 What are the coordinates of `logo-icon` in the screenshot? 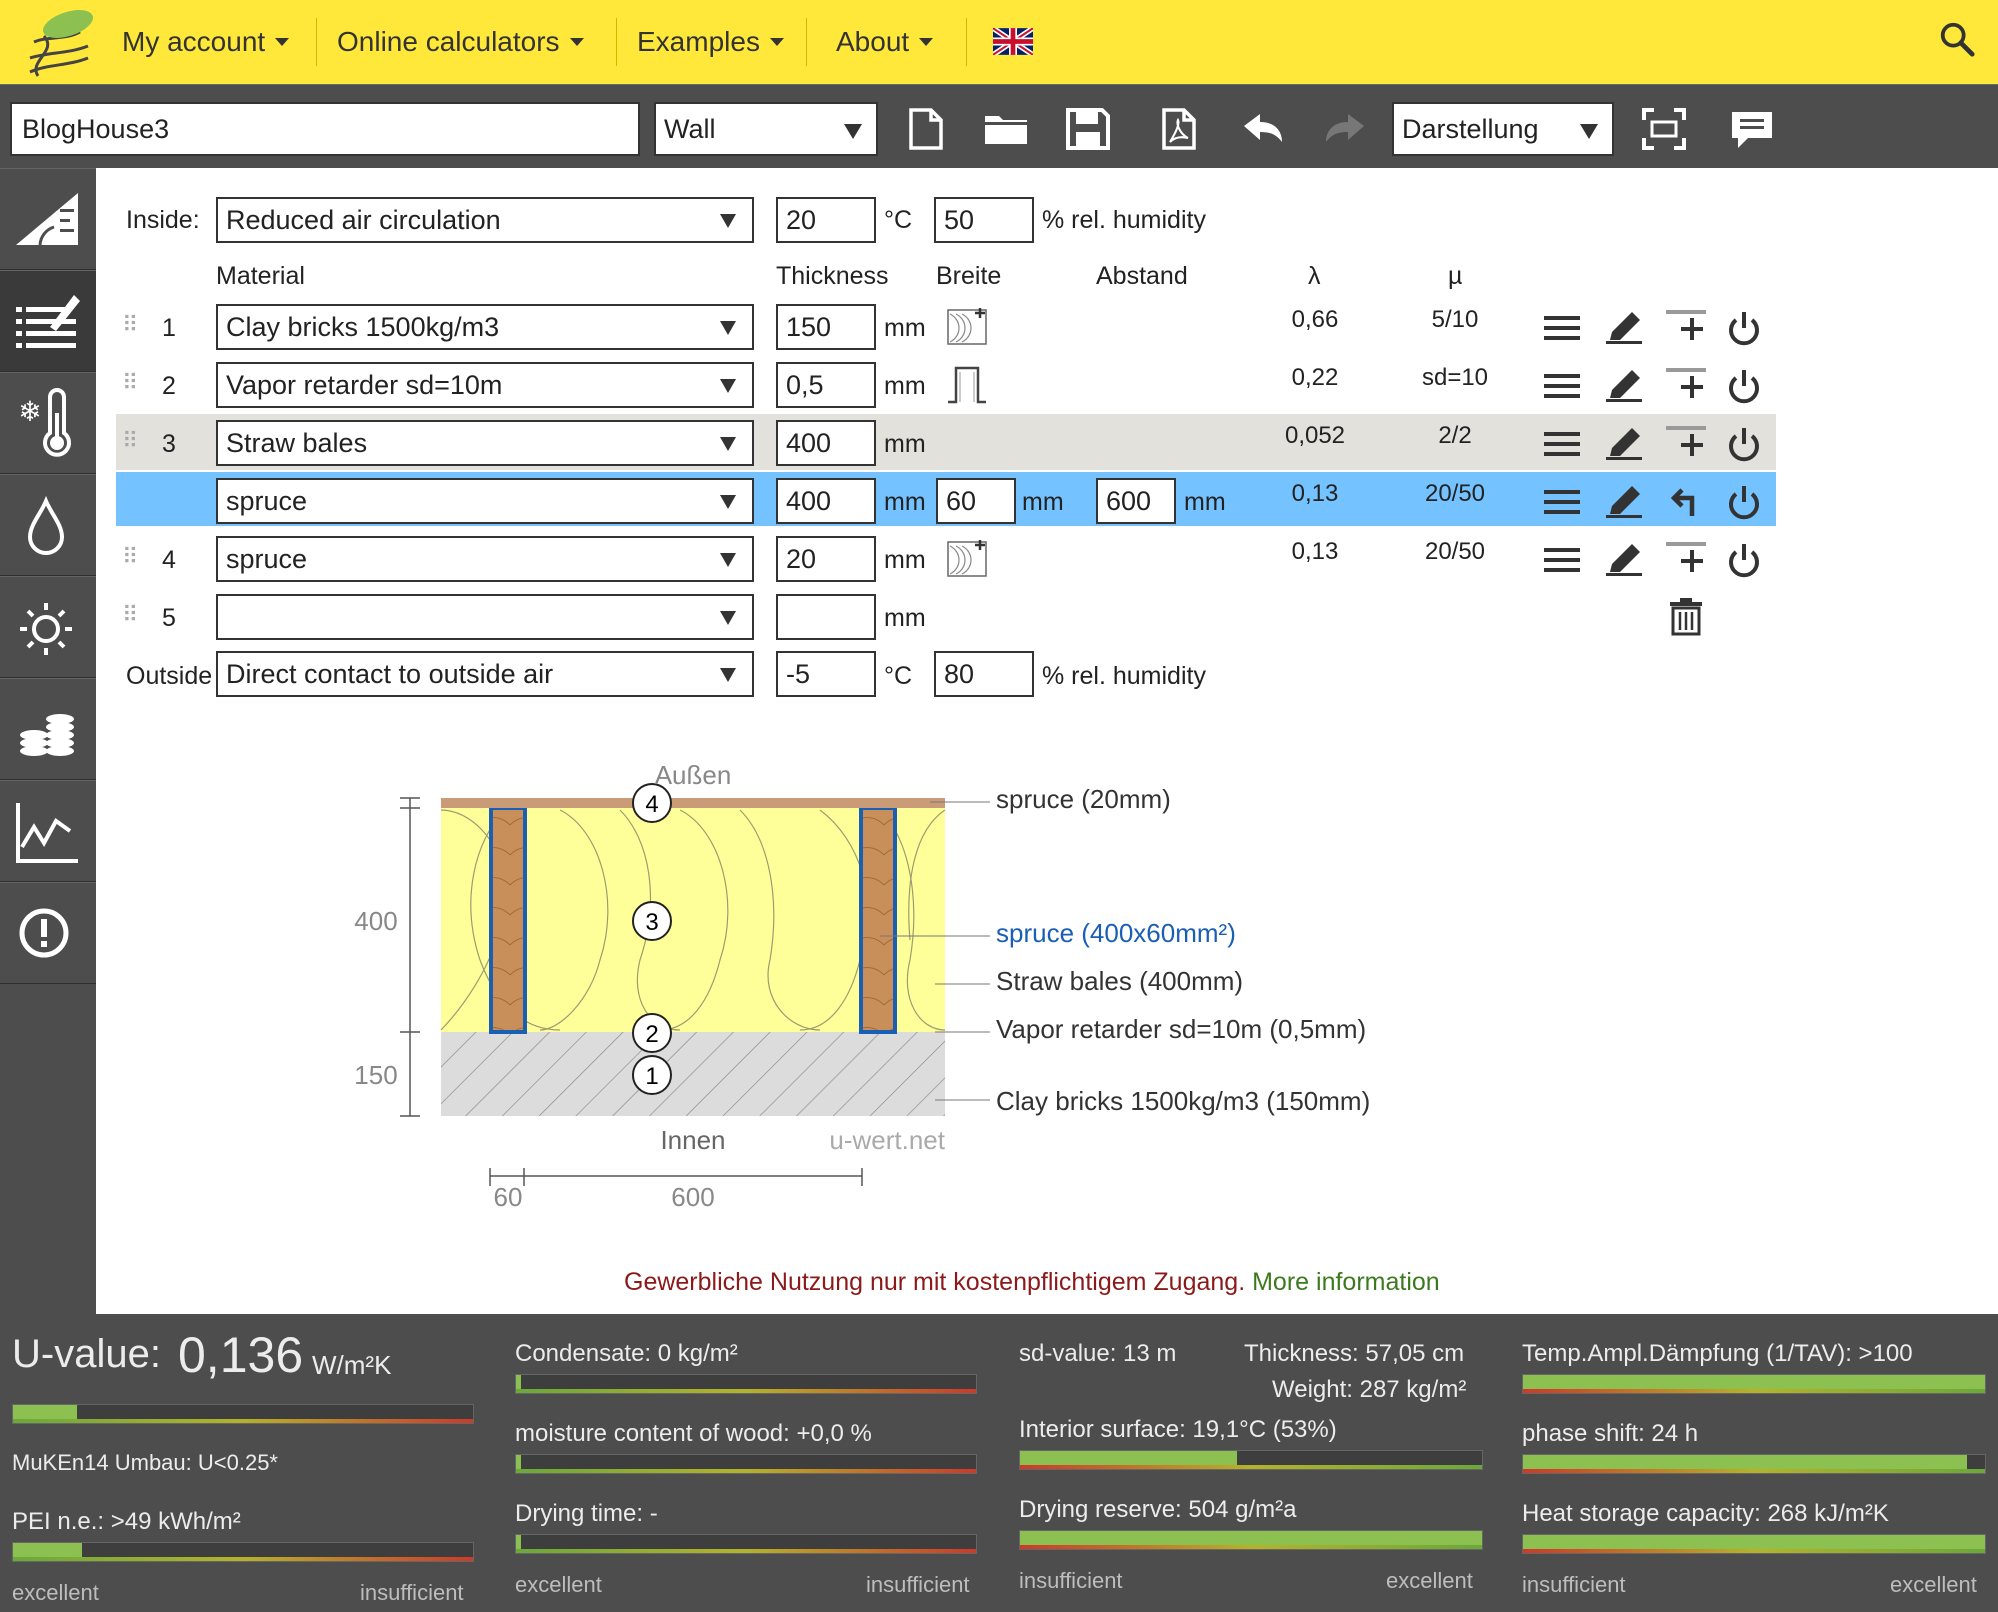 It's located at (58, 42).